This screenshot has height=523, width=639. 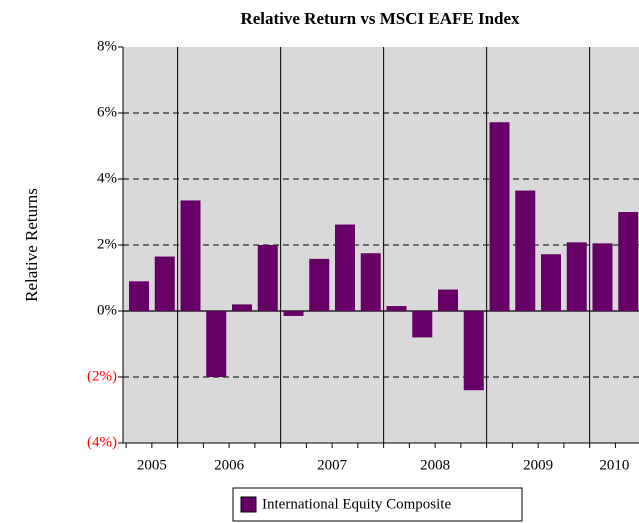 What do you see at coordinates (107, 244) in the screenshot?
I see `y-tick-label: 2%` at bounding box center [107, 244].